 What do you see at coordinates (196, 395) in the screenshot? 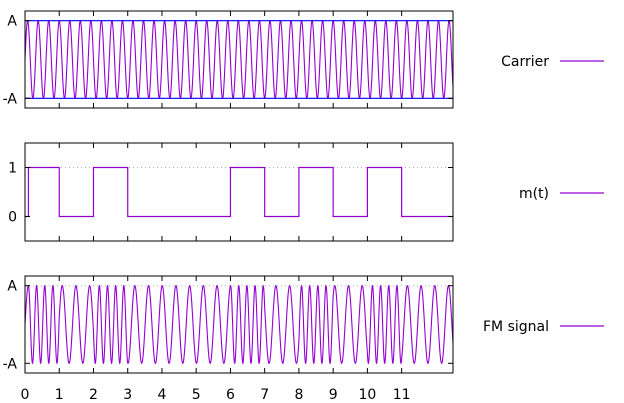
I see `x-tick-label: 5` at bounding box center [196, 395].